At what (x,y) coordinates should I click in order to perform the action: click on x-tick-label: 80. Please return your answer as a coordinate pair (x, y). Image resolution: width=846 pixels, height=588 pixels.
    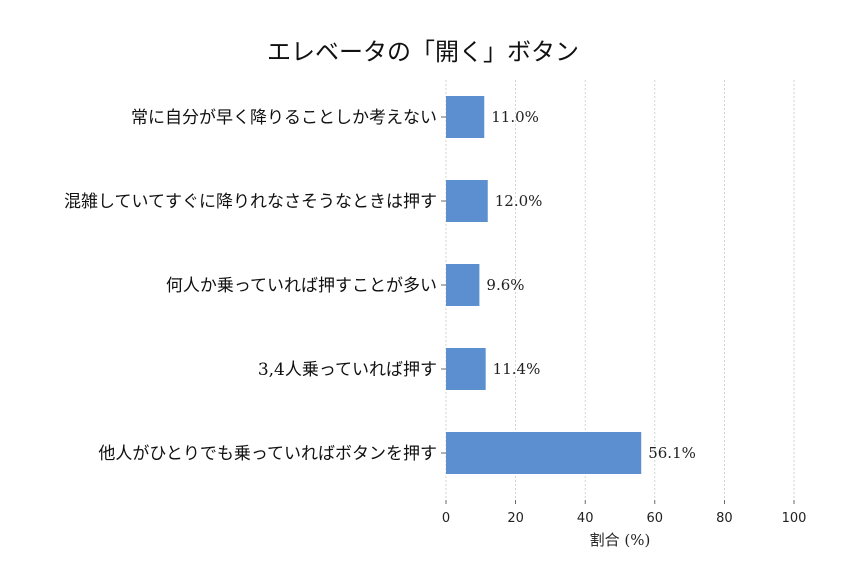
    Looking at the image, I should click on (724, 518).